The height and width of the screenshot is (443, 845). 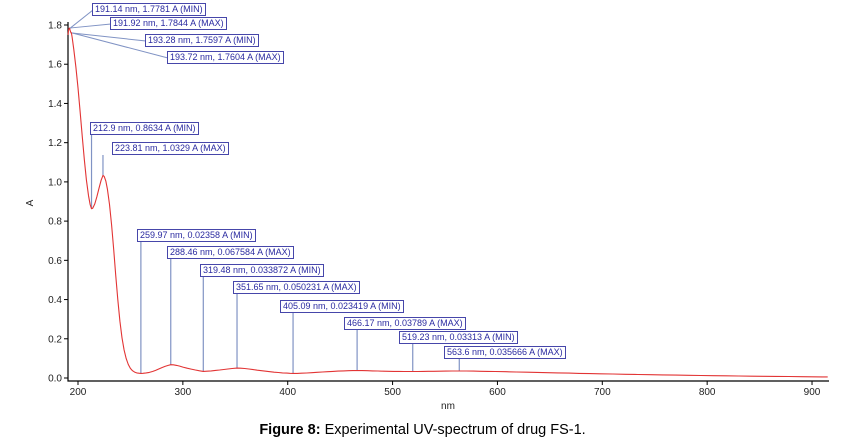 What do you see at coordinates (78, 392) in the screenshot?
I see `x-tick-label: 200` at bounding box center [78, 392].